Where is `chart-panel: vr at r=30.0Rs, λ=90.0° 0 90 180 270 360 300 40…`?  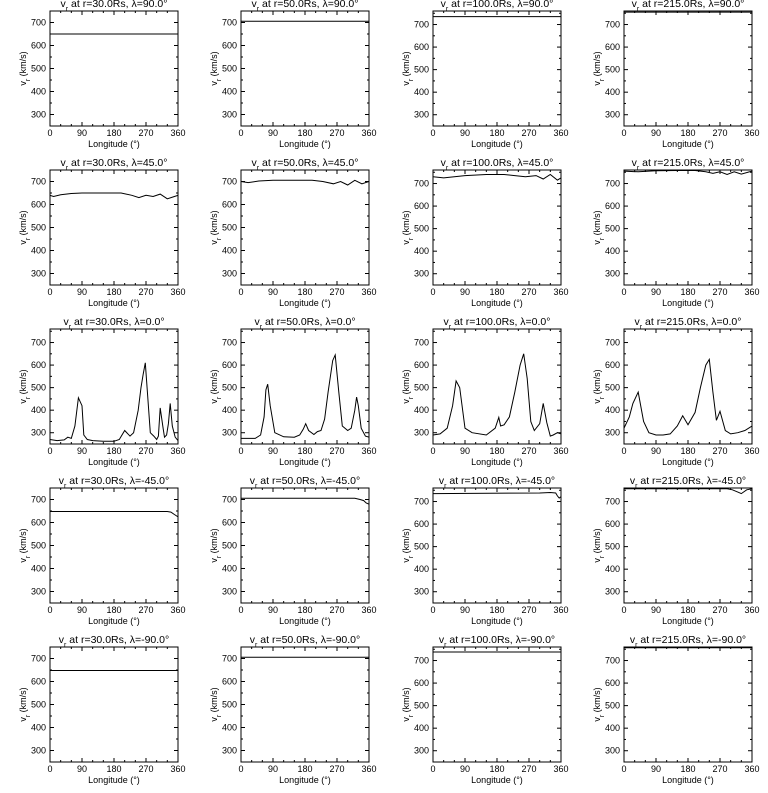
chart-panel: vr at r=30.0Rs, λ=90.0° 0 90 180 270 360 300 40… is located at coordinates (102, 74).